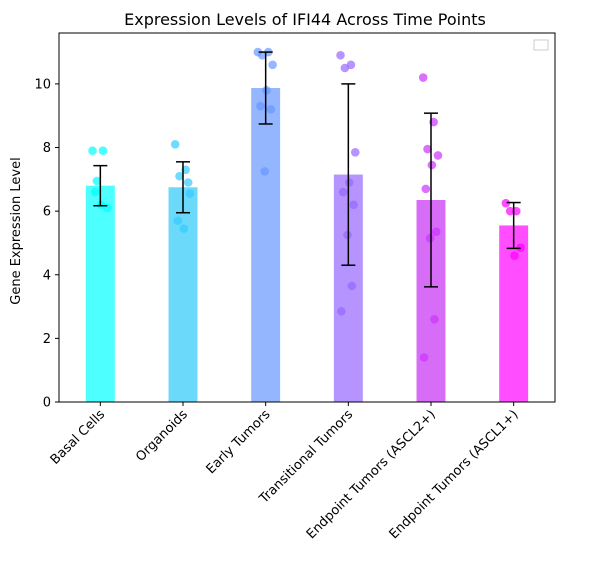 The height and width of the screenshot is (564, 596). I want to click on y-tick-label-0: 0, so click(47, 403).